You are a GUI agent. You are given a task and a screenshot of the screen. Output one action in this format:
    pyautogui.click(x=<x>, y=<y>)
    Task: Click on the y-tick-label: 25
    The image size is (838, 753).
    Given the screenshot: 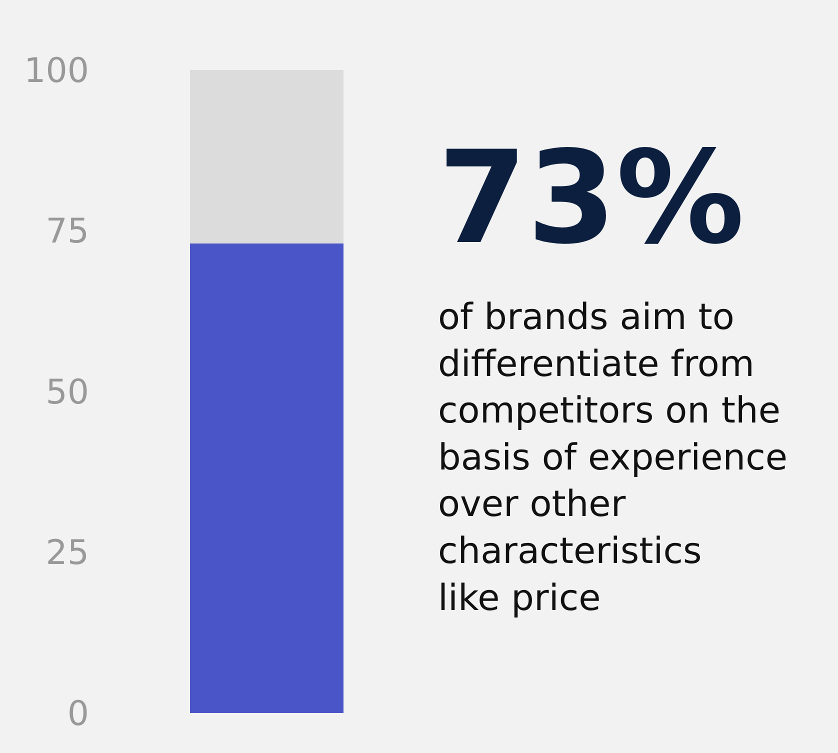 What is the action you would take?
    pyautogui.click(x=67, y=553)
    